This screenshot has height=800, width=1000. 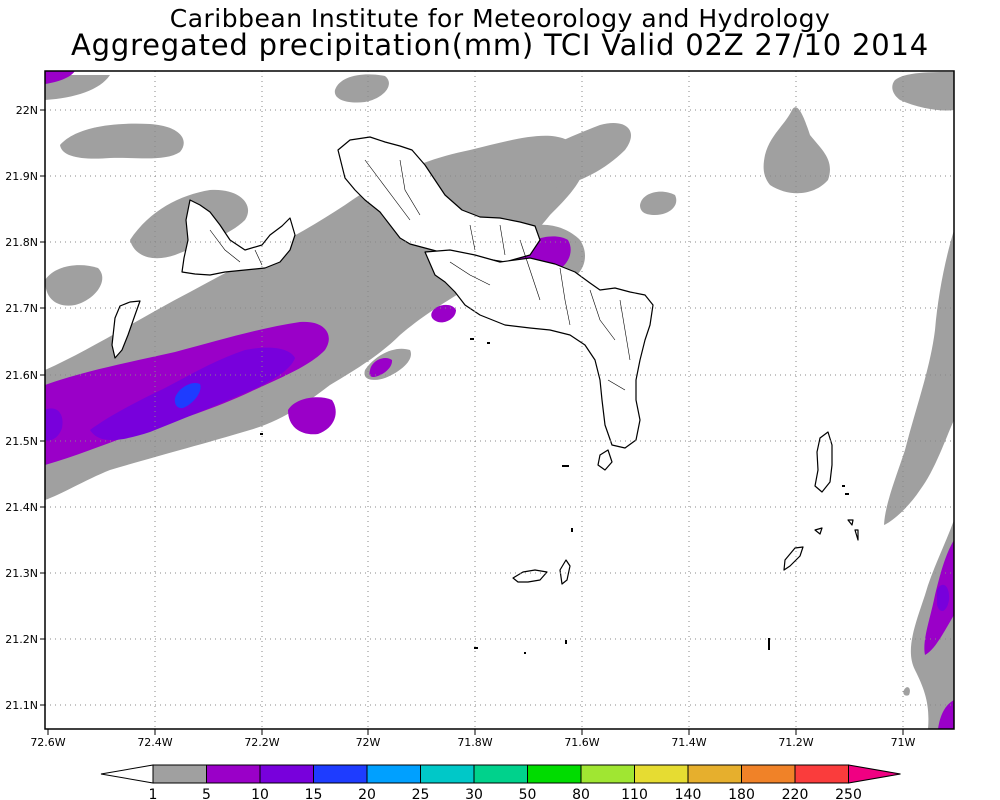 What do you see at coordinates (367, 793) in the screenshot?
I see `colorbar-level-label: 20` at bounding box center [367, 793].